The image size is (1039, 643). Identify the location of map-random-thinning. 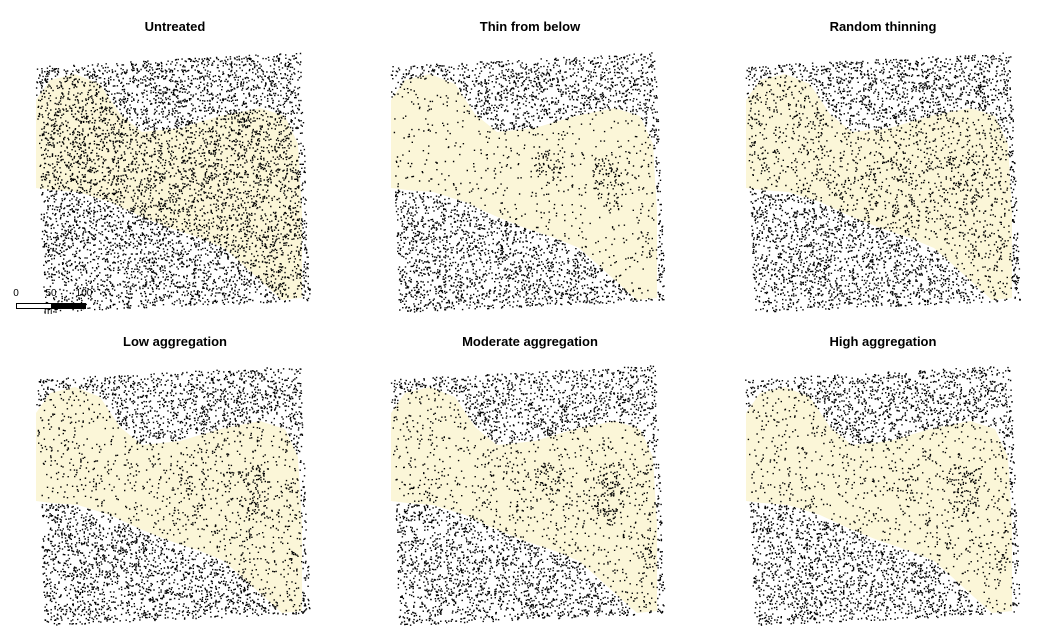
(883, 182).